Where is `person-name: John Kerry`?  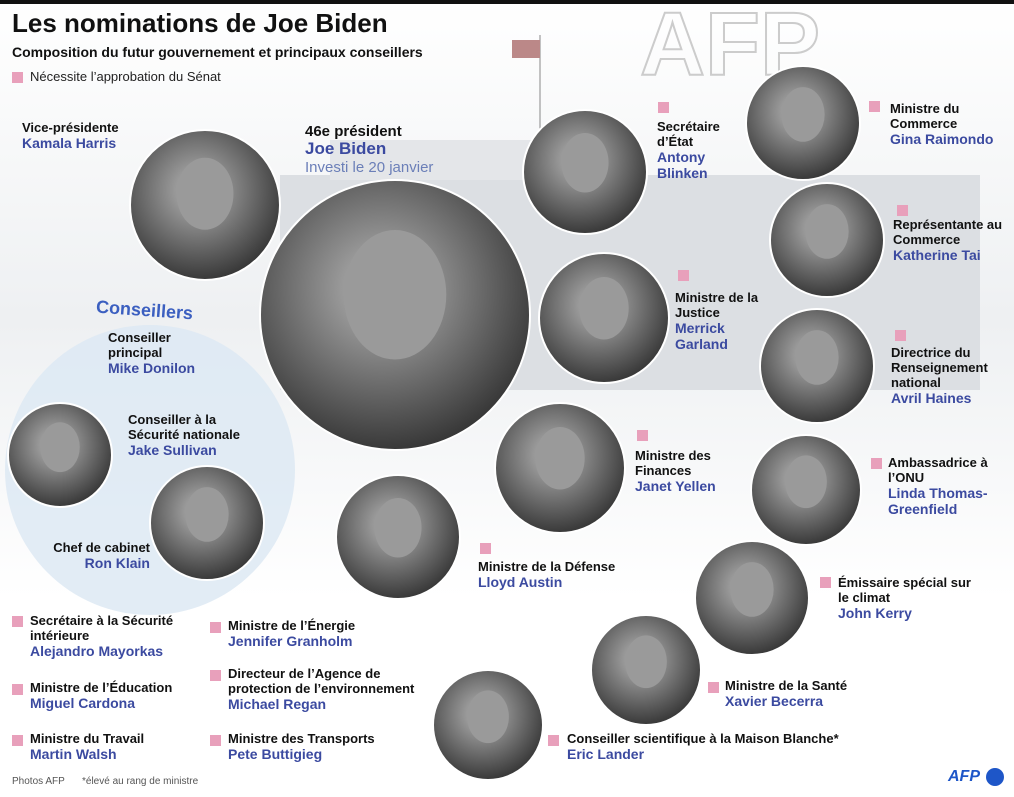
person-name: John Kerry is located at coordinates (875, 613).